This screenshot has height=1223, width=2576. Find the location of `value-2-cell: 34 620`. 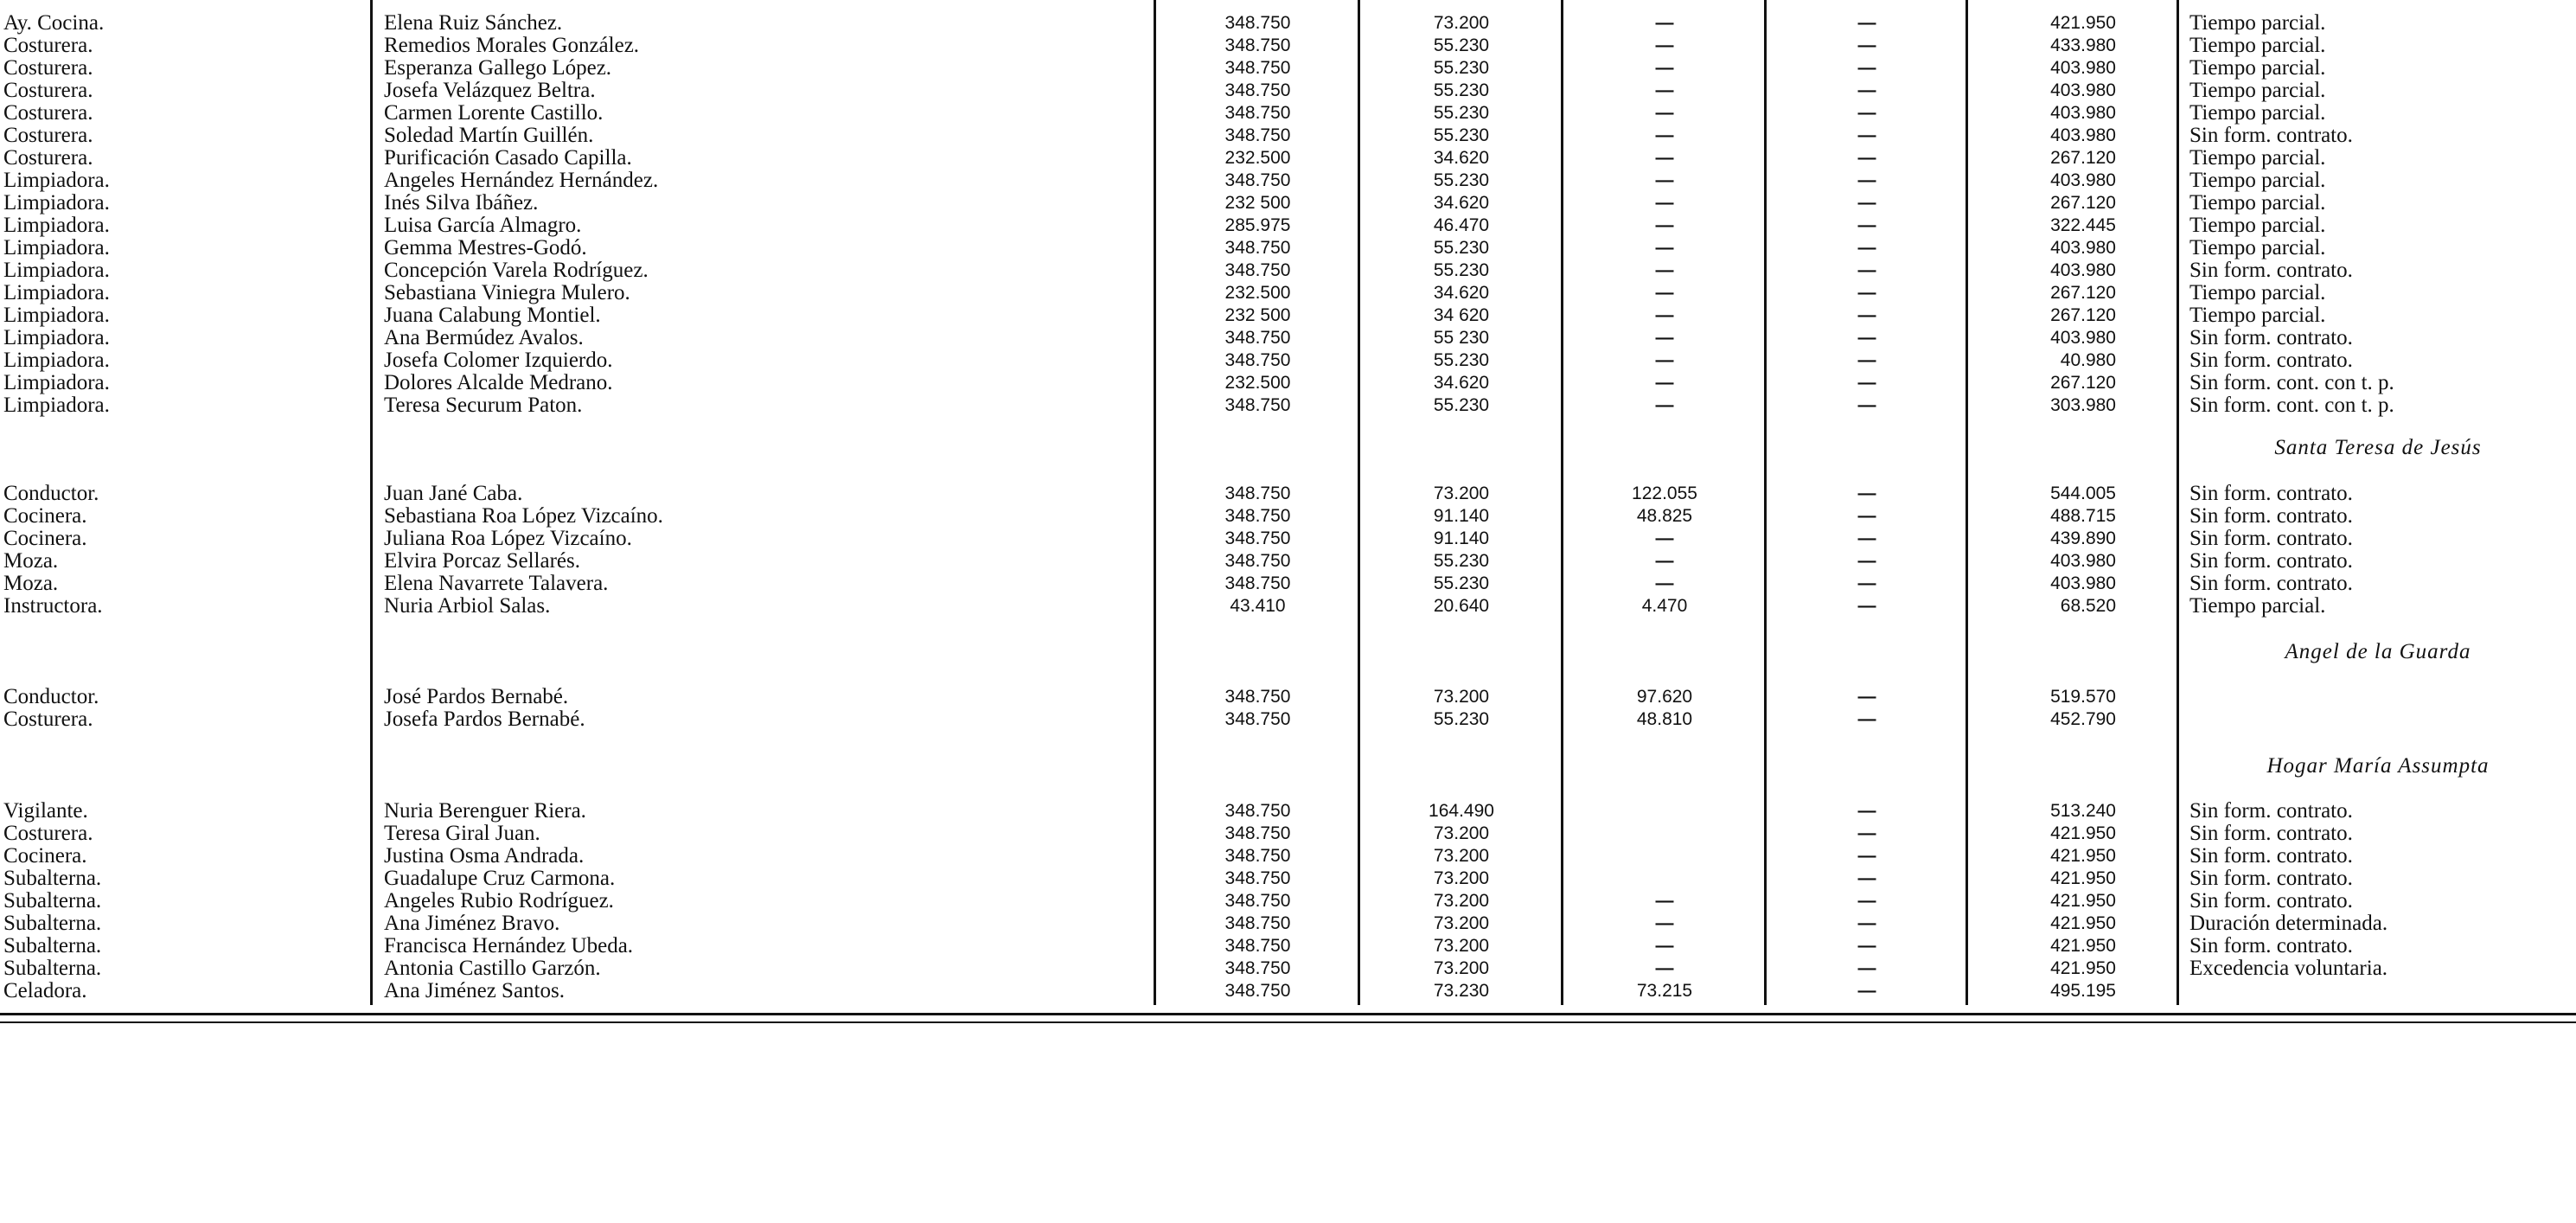

value-2-cell: 34 620 is located at coordinates (1462, 315).